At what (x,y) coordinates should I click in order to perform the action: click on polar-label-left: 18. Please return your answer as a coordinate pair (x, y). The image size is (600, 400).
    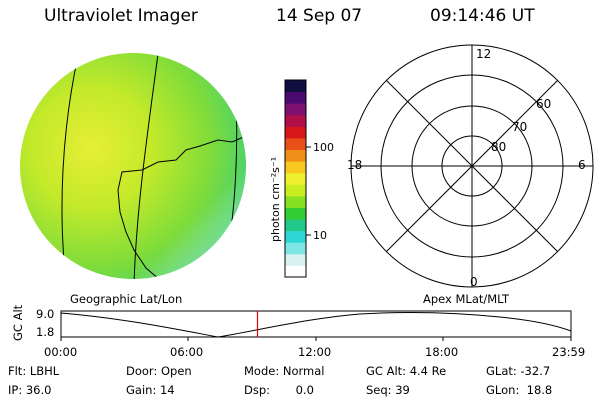
    Looking at the image, I should click on (354, 165).